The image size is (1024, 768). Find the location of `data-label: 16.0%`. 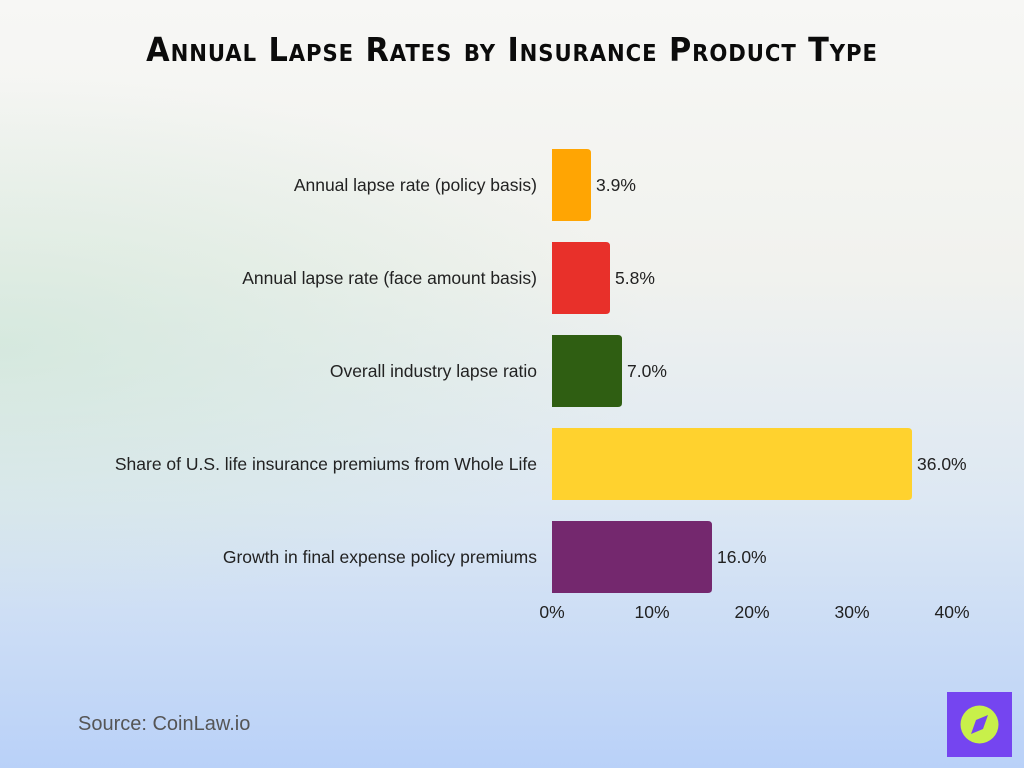

data-label: 16.0% is located at coordinates (742, 557).